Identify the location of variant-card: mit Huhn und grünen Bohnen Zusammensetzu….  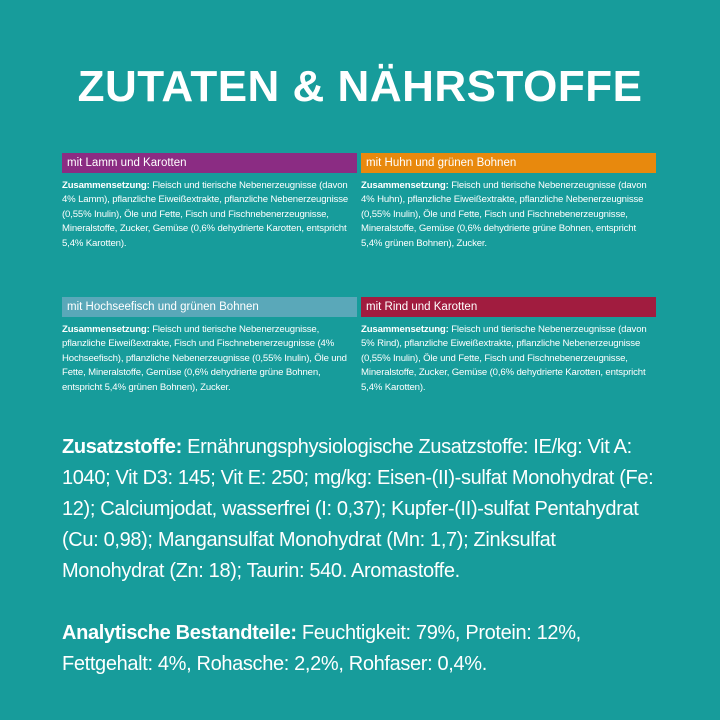
(508, 202).